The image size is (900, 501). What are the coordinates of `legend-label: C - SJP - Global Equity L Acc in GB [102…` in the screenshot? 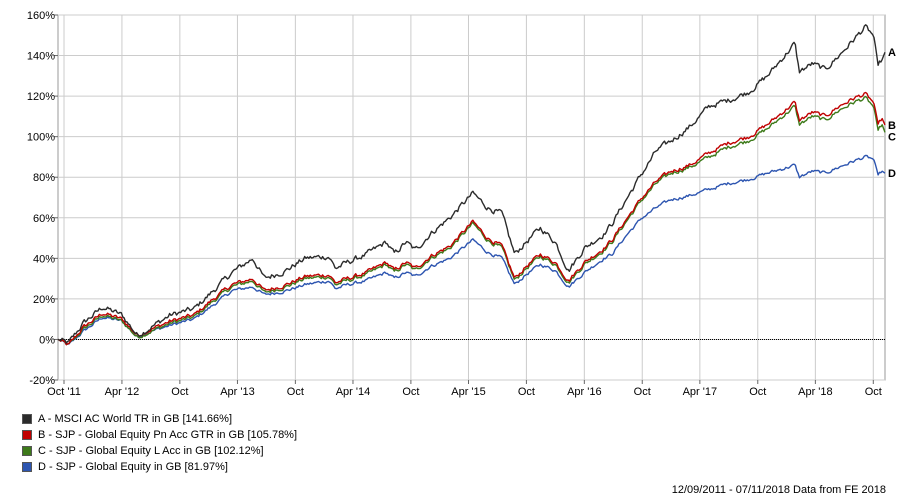 It's located at (151, 451).